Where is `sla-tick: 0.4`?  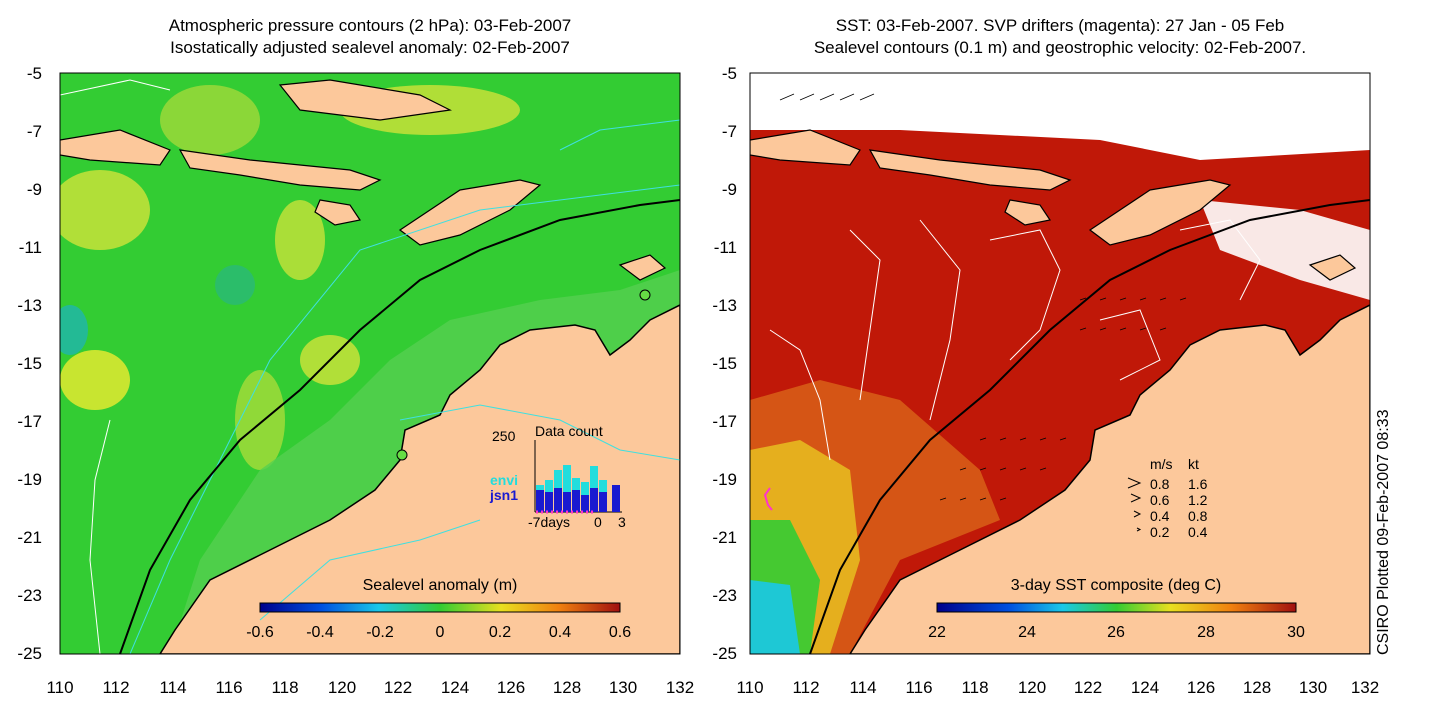
sla-tick: 0.4 is located at coordinates (560, 632).